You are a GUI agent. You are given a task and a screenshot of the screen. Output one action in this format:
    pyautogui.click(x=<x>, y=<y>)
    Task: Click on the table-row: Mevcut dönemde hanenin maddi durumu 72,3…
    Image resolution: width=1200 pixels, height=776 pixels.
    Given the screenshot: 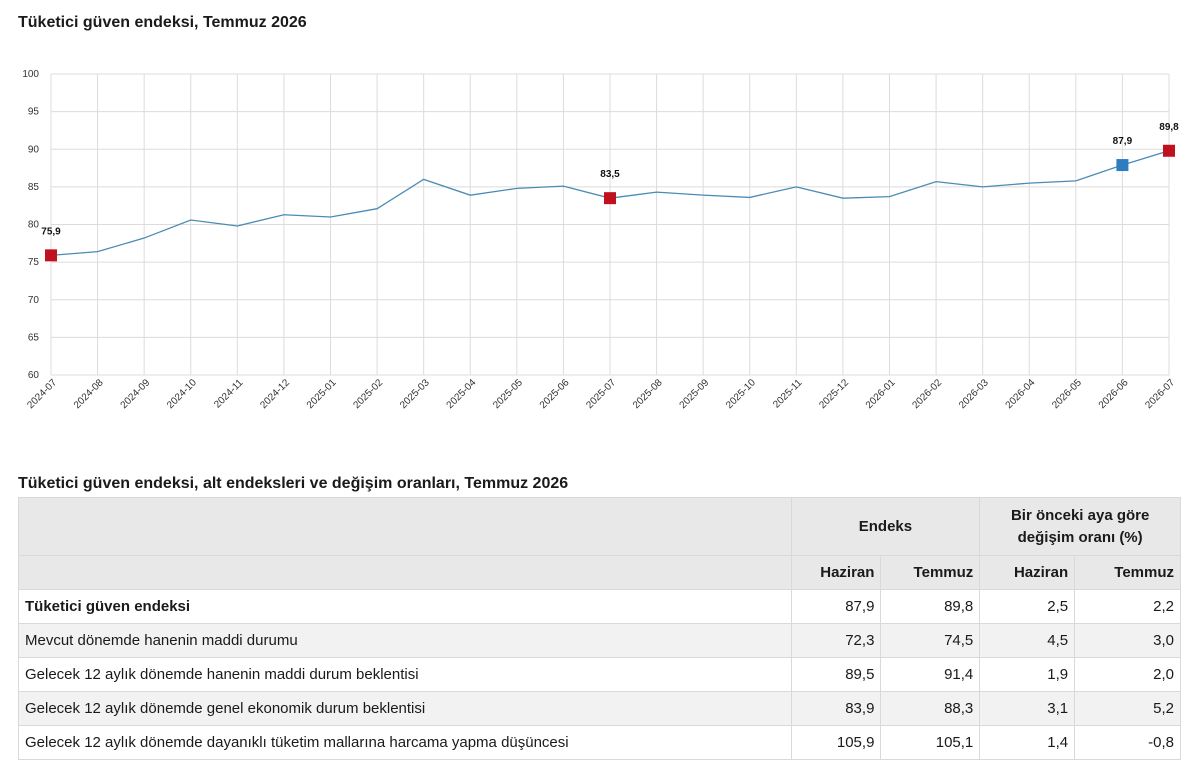 What is the action you would take?
    pyautogui.click(x=599, y=640)
    